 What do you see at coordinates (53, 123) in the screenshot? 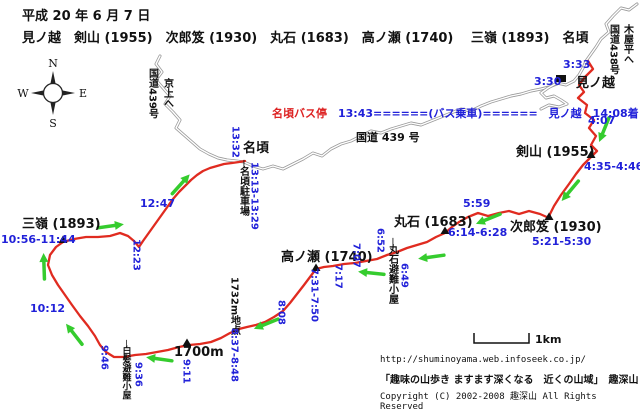
I see `compass-s-label: S` at bounding box center [53, 123].